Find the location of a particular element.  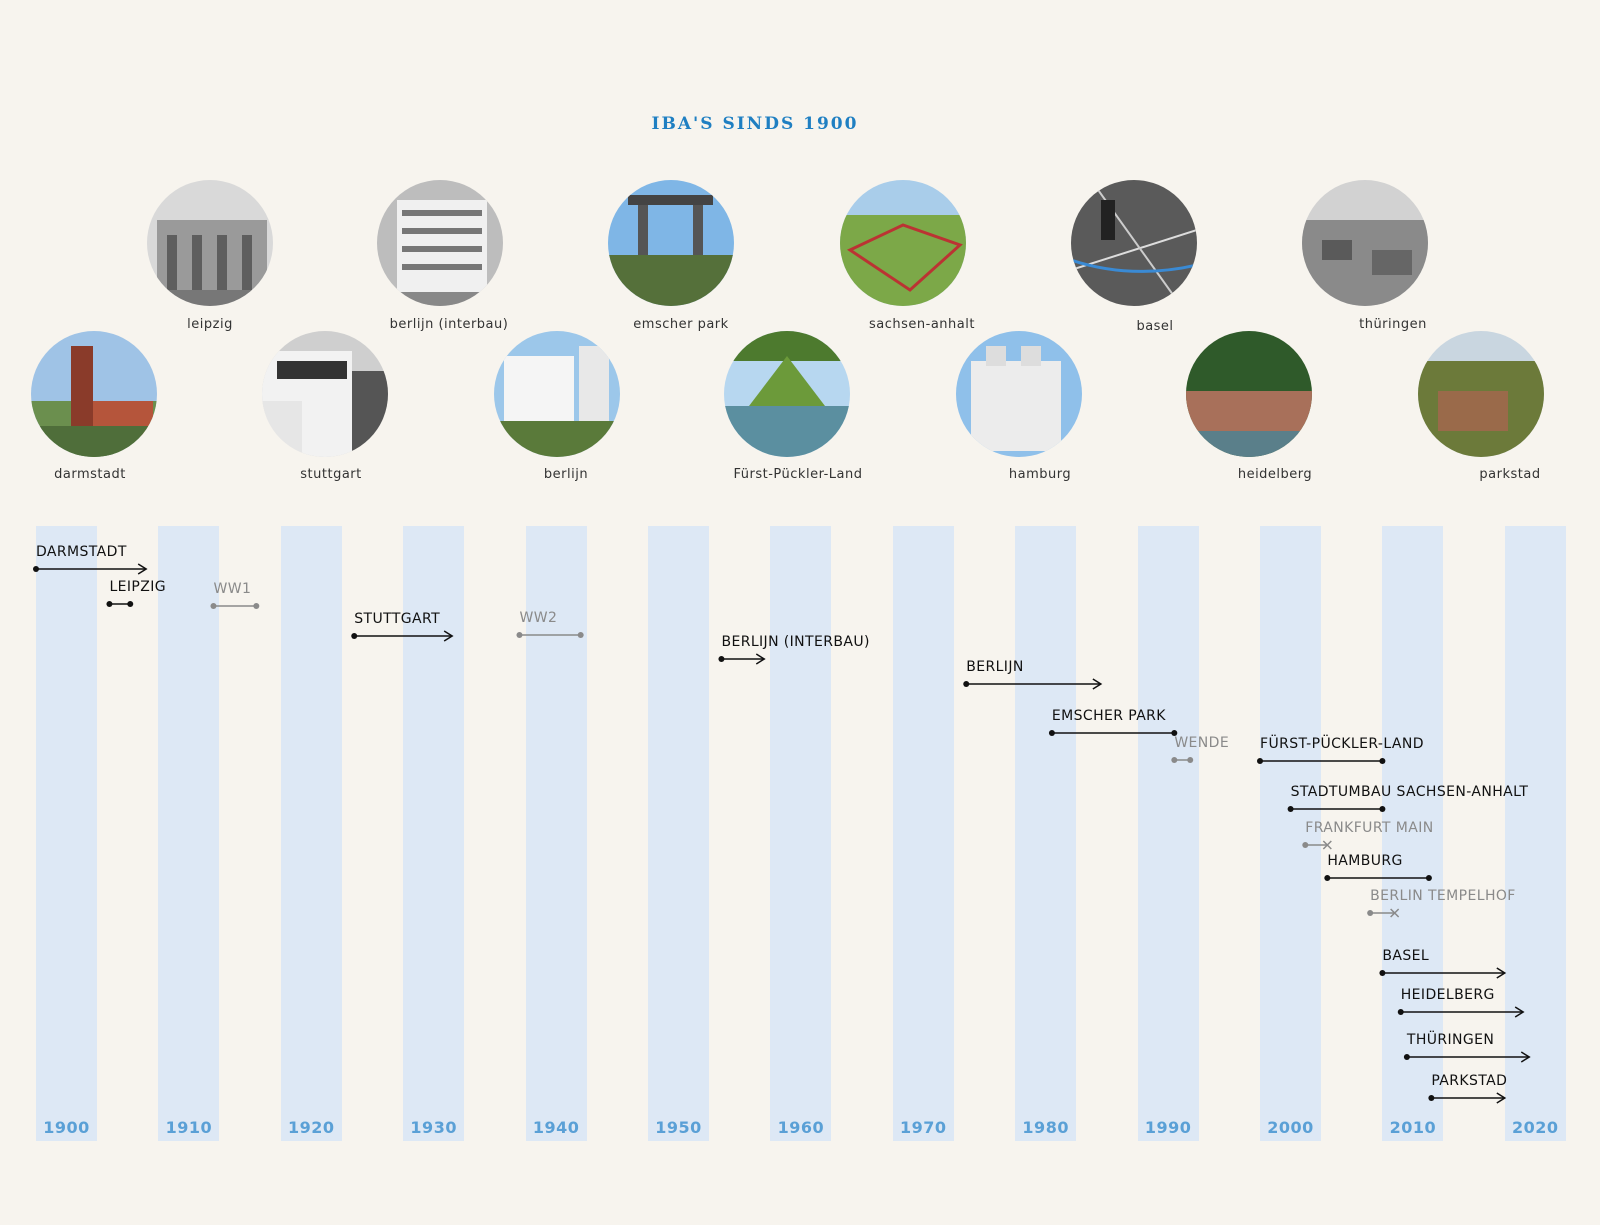

timeline-label: LEIPZIG is located at coordinates (138, 587).